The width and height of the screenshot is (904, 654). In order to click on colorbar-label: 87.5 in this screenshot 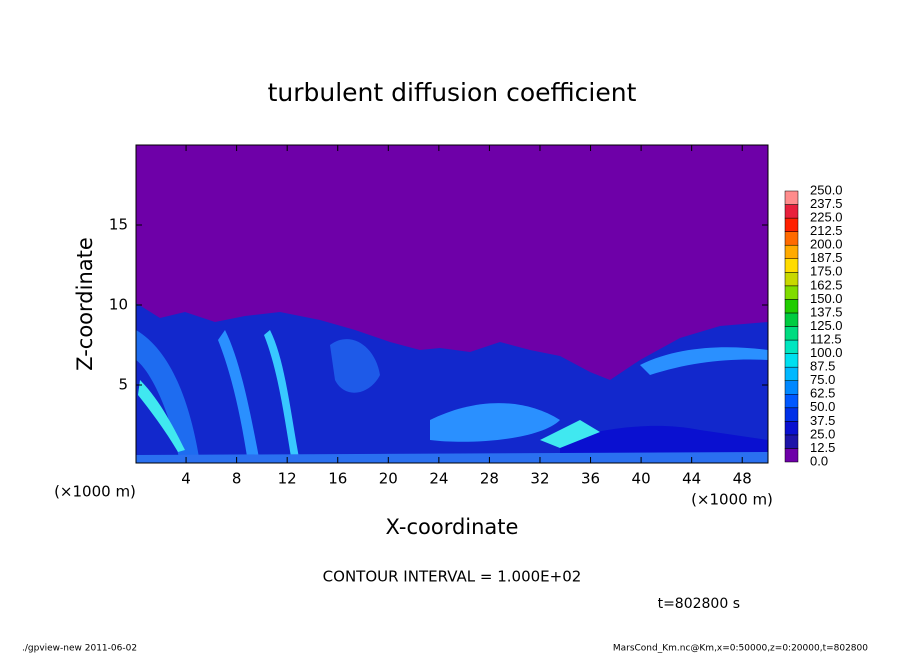, I will do `click(822, 366)`.